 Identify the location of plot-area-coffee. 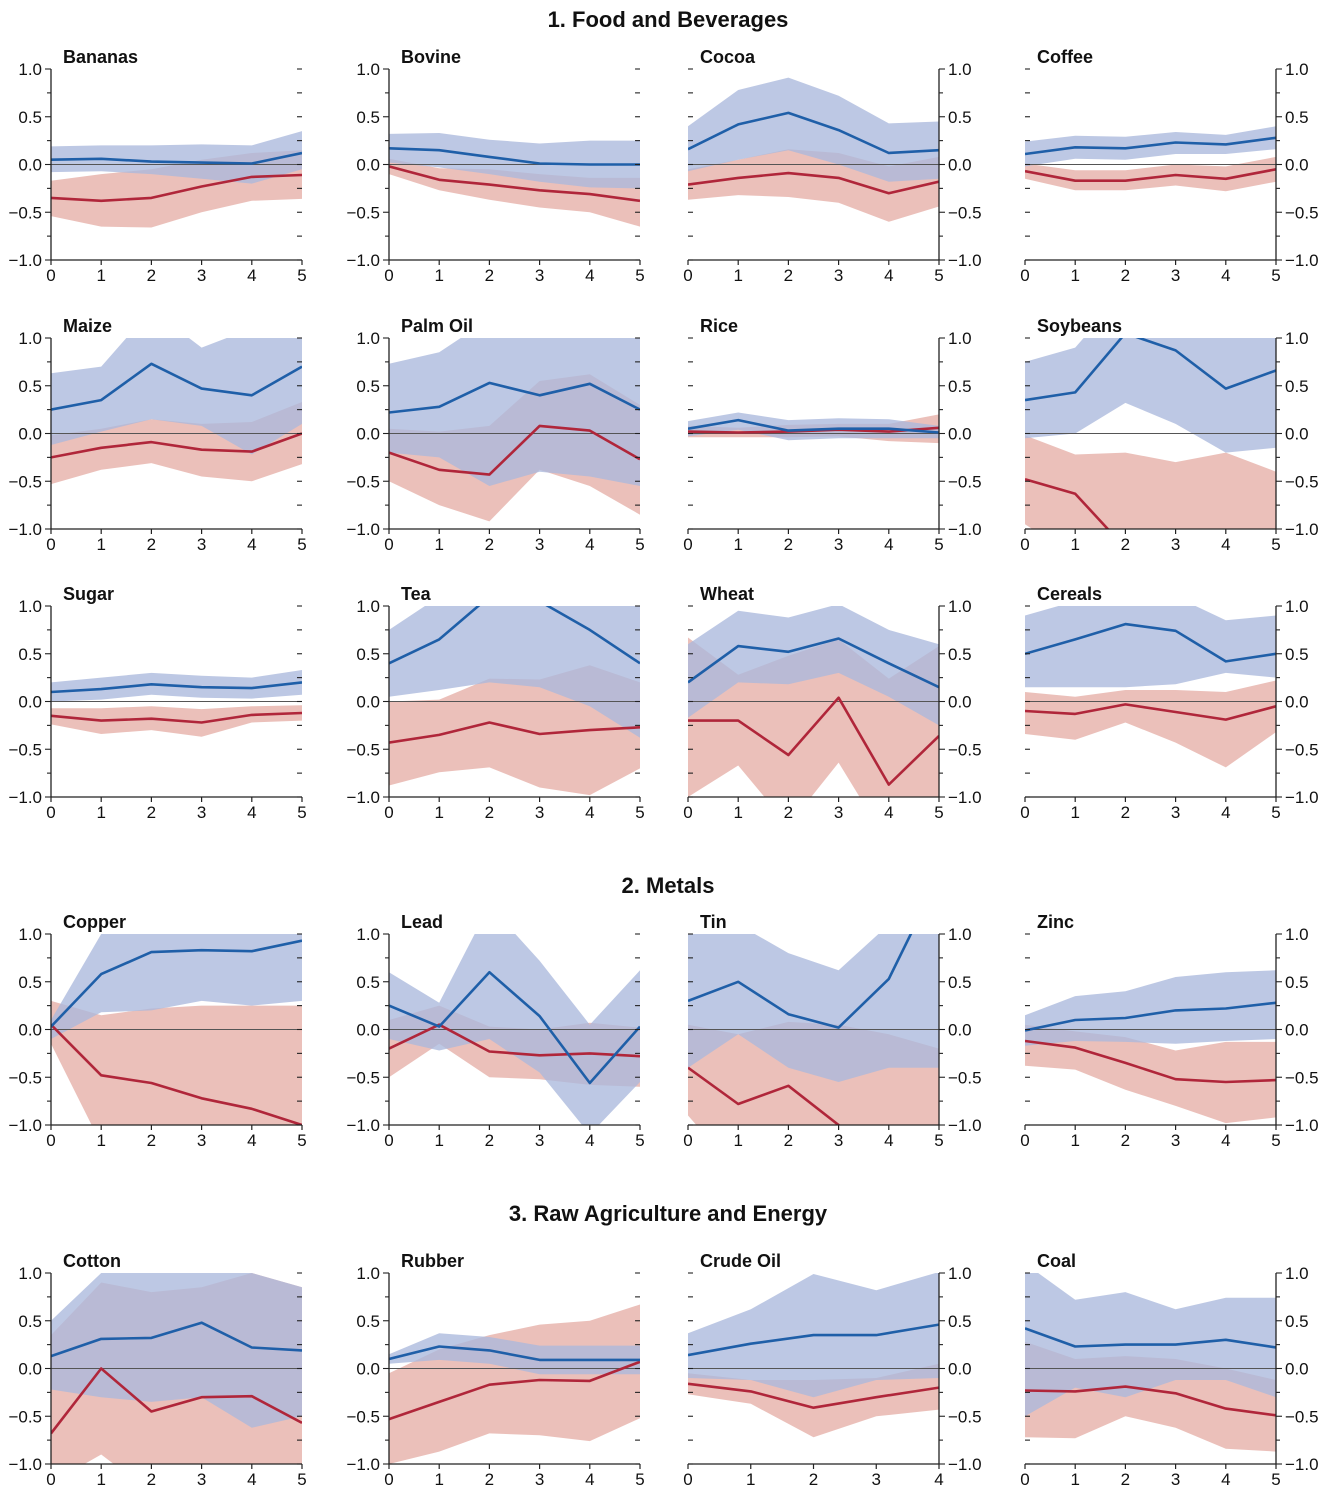
(1150, 159).